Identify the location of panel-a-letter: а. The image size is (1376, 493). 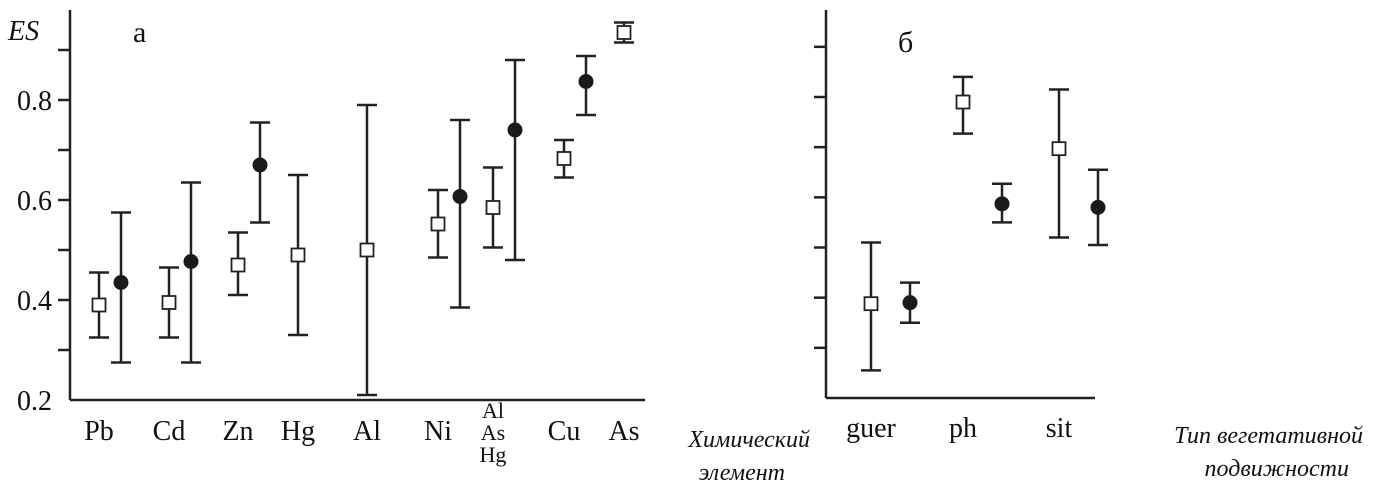
(139, 32).